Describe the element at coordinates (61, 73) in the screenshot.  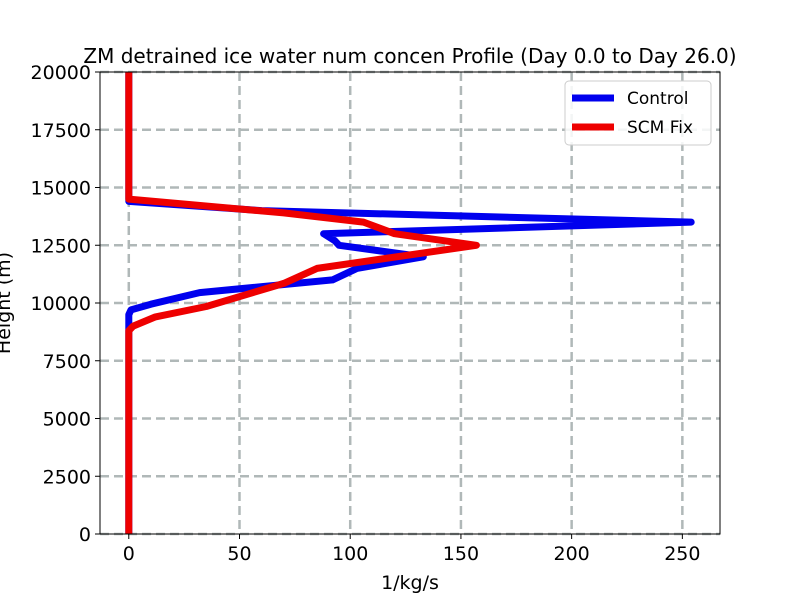
I see `y-tick-label: 20000` at that location.